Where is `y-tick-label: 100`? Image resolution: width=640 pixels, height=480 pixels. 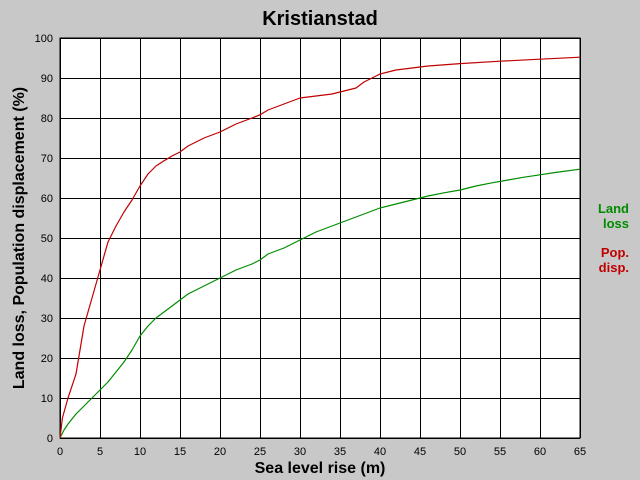 y-tick-label: 100 is located at coordinates (44, 39).